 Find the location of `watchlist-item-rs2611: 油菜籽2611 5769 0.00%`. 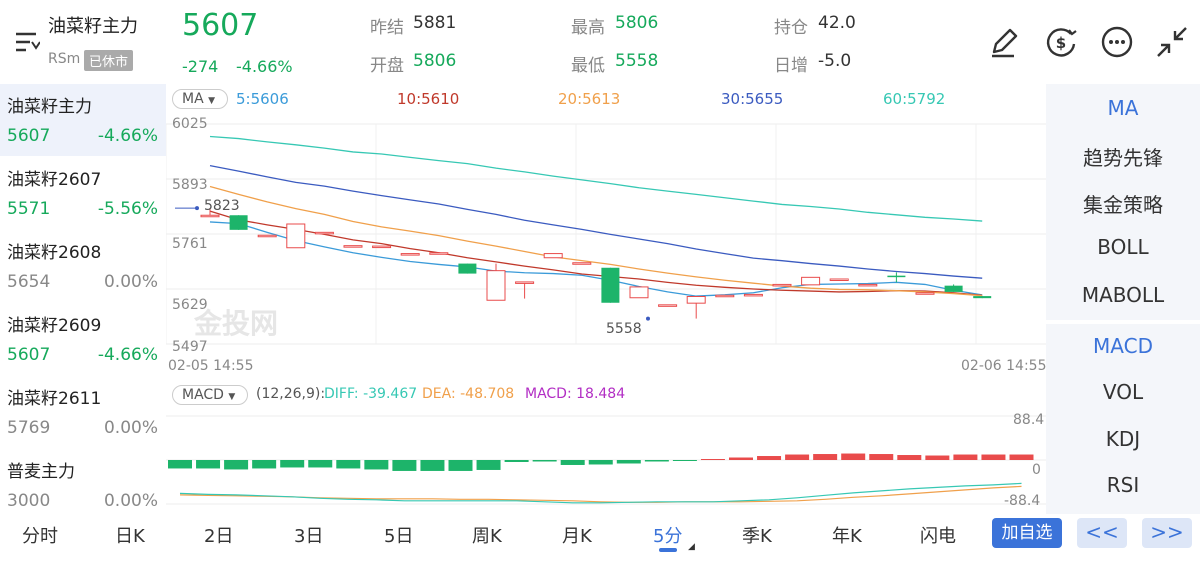

watchlist-item-rs2611: 油菜籽2611 5769 0.00% is located at coordinates (83, 412).